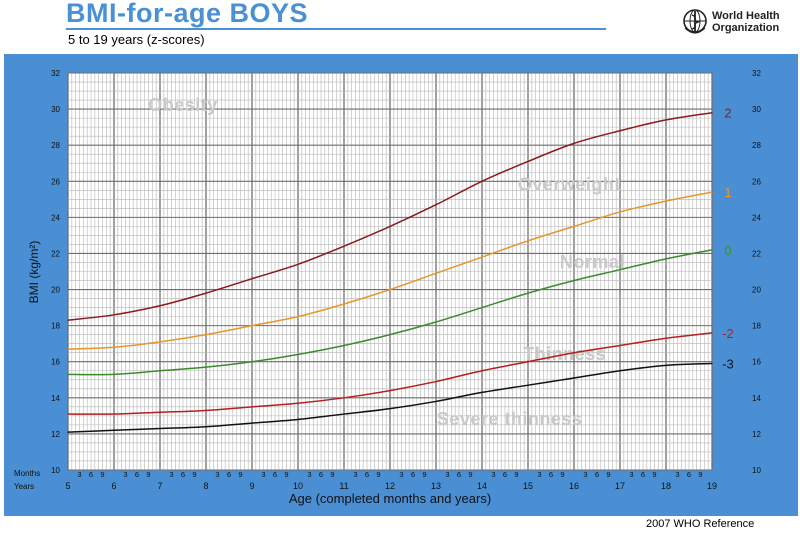  What do you see at coordinates (27, 473) in the screenshot?
I see `months-row-label: Months` at bounding box center [27, 473].